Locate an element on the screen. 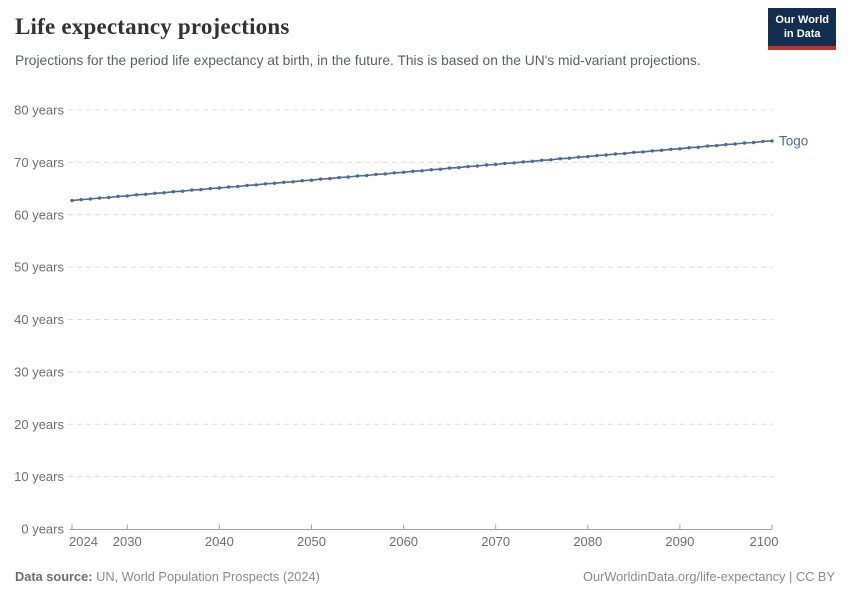 This screenshot has width=850, height=600. x-axis-tick-label: 2100 is located at coordinates (764, 541).